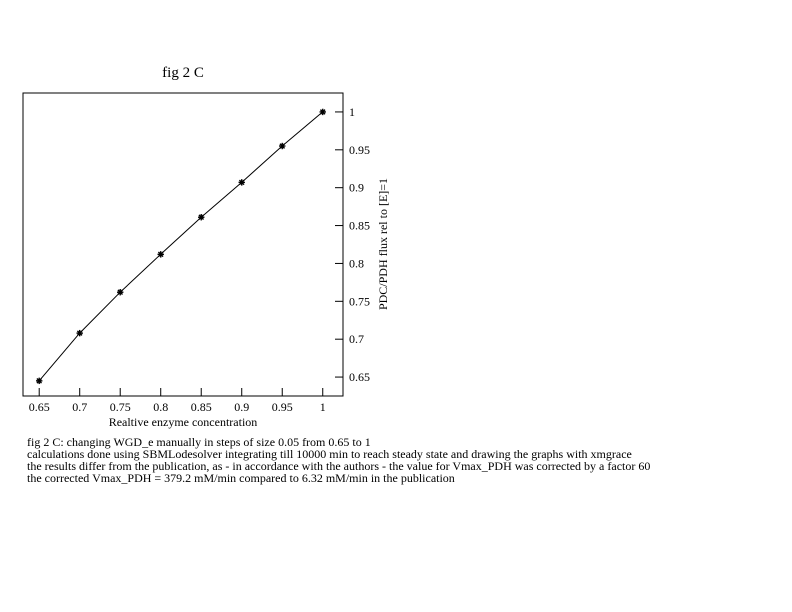  Describe the element at coordinates (356, 339) in the screenshot. I see `y-tick-label: 0.7` at that location.